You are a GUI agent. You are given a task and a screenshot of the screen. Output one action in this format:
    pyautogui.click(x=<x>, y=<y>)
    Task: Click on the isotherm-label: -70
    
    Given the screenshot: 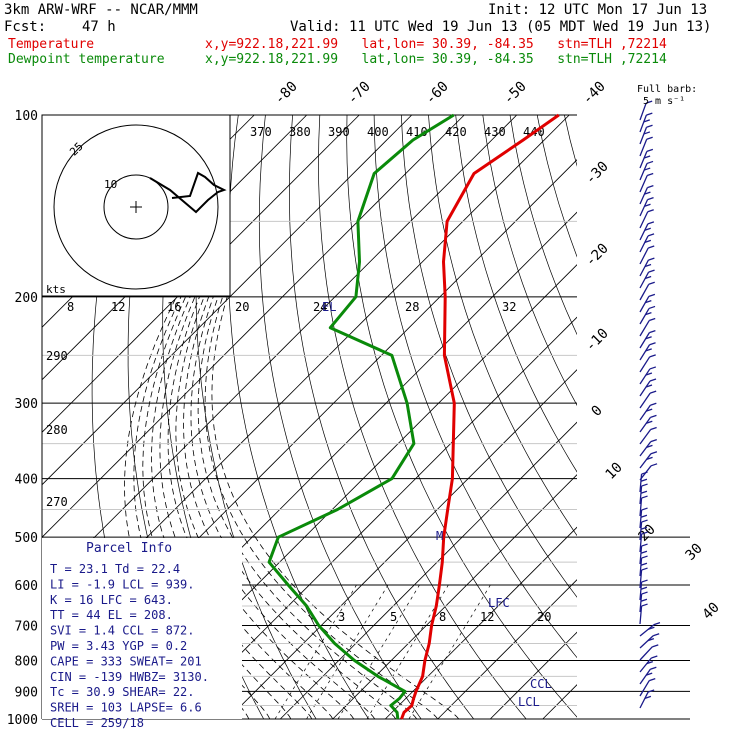 What is the action you would take?
    pyautogui.click(x=359, y=93)
    